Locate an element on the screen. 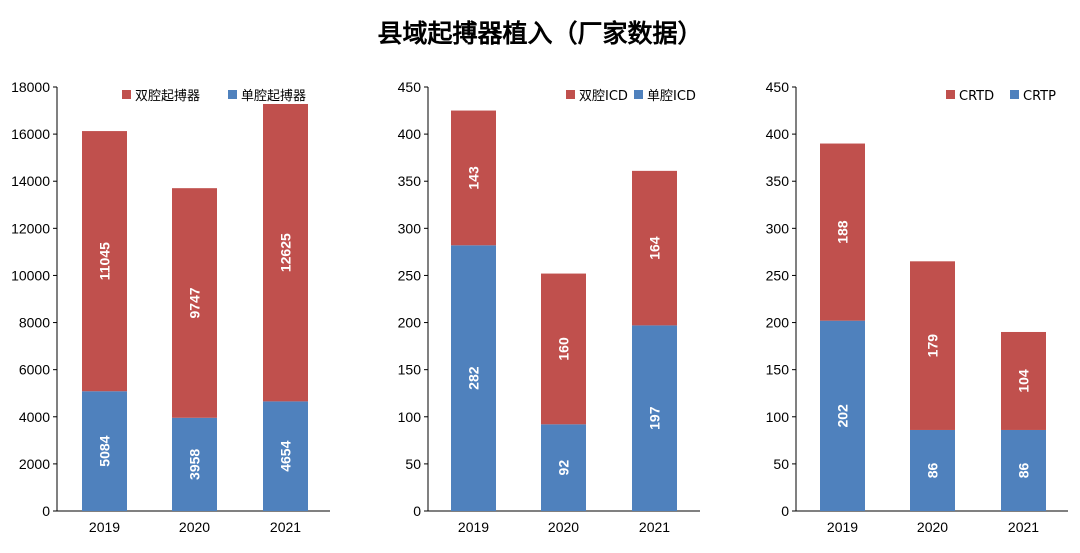 This screenshot has width=1080, height=553. data-label: 12625 is located at coordinates (286, 252).